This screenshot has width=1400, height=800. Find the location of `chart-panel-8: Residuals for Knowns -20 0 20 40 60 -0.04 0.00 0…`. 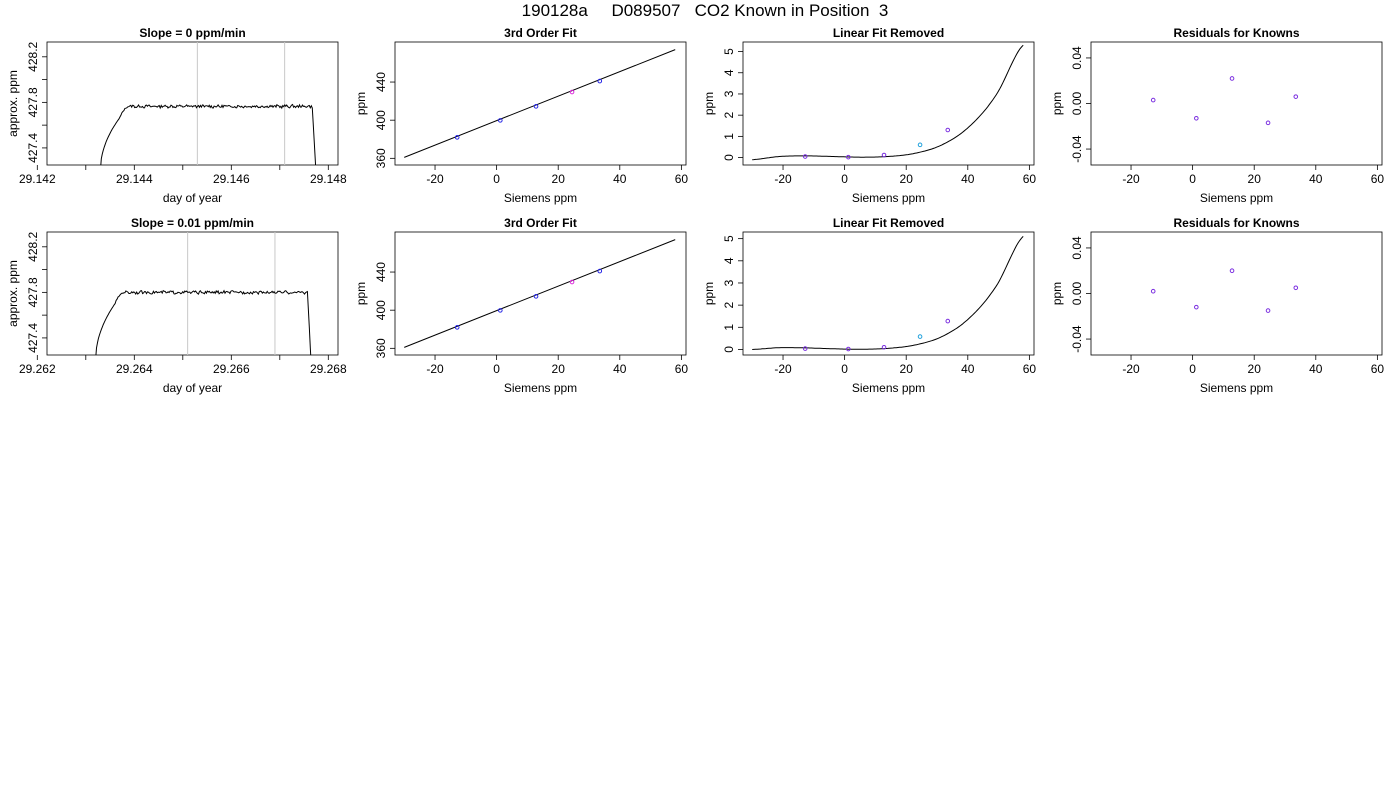

chart-panel-8: Residuals for Knowns -20 0 20 40 60 -0.04 0.00 0… is located at coordinates (1217, 305).